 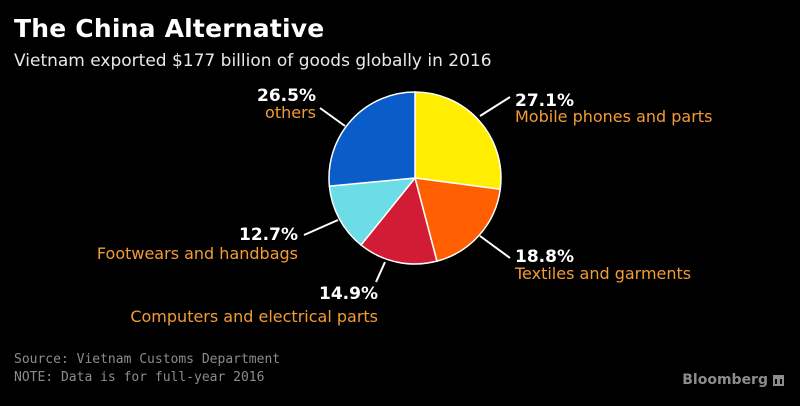 What do you see at coordinates (778, 380) in the screenshot?
I see `bloomberg-icon` at bounding box center [778, 380].